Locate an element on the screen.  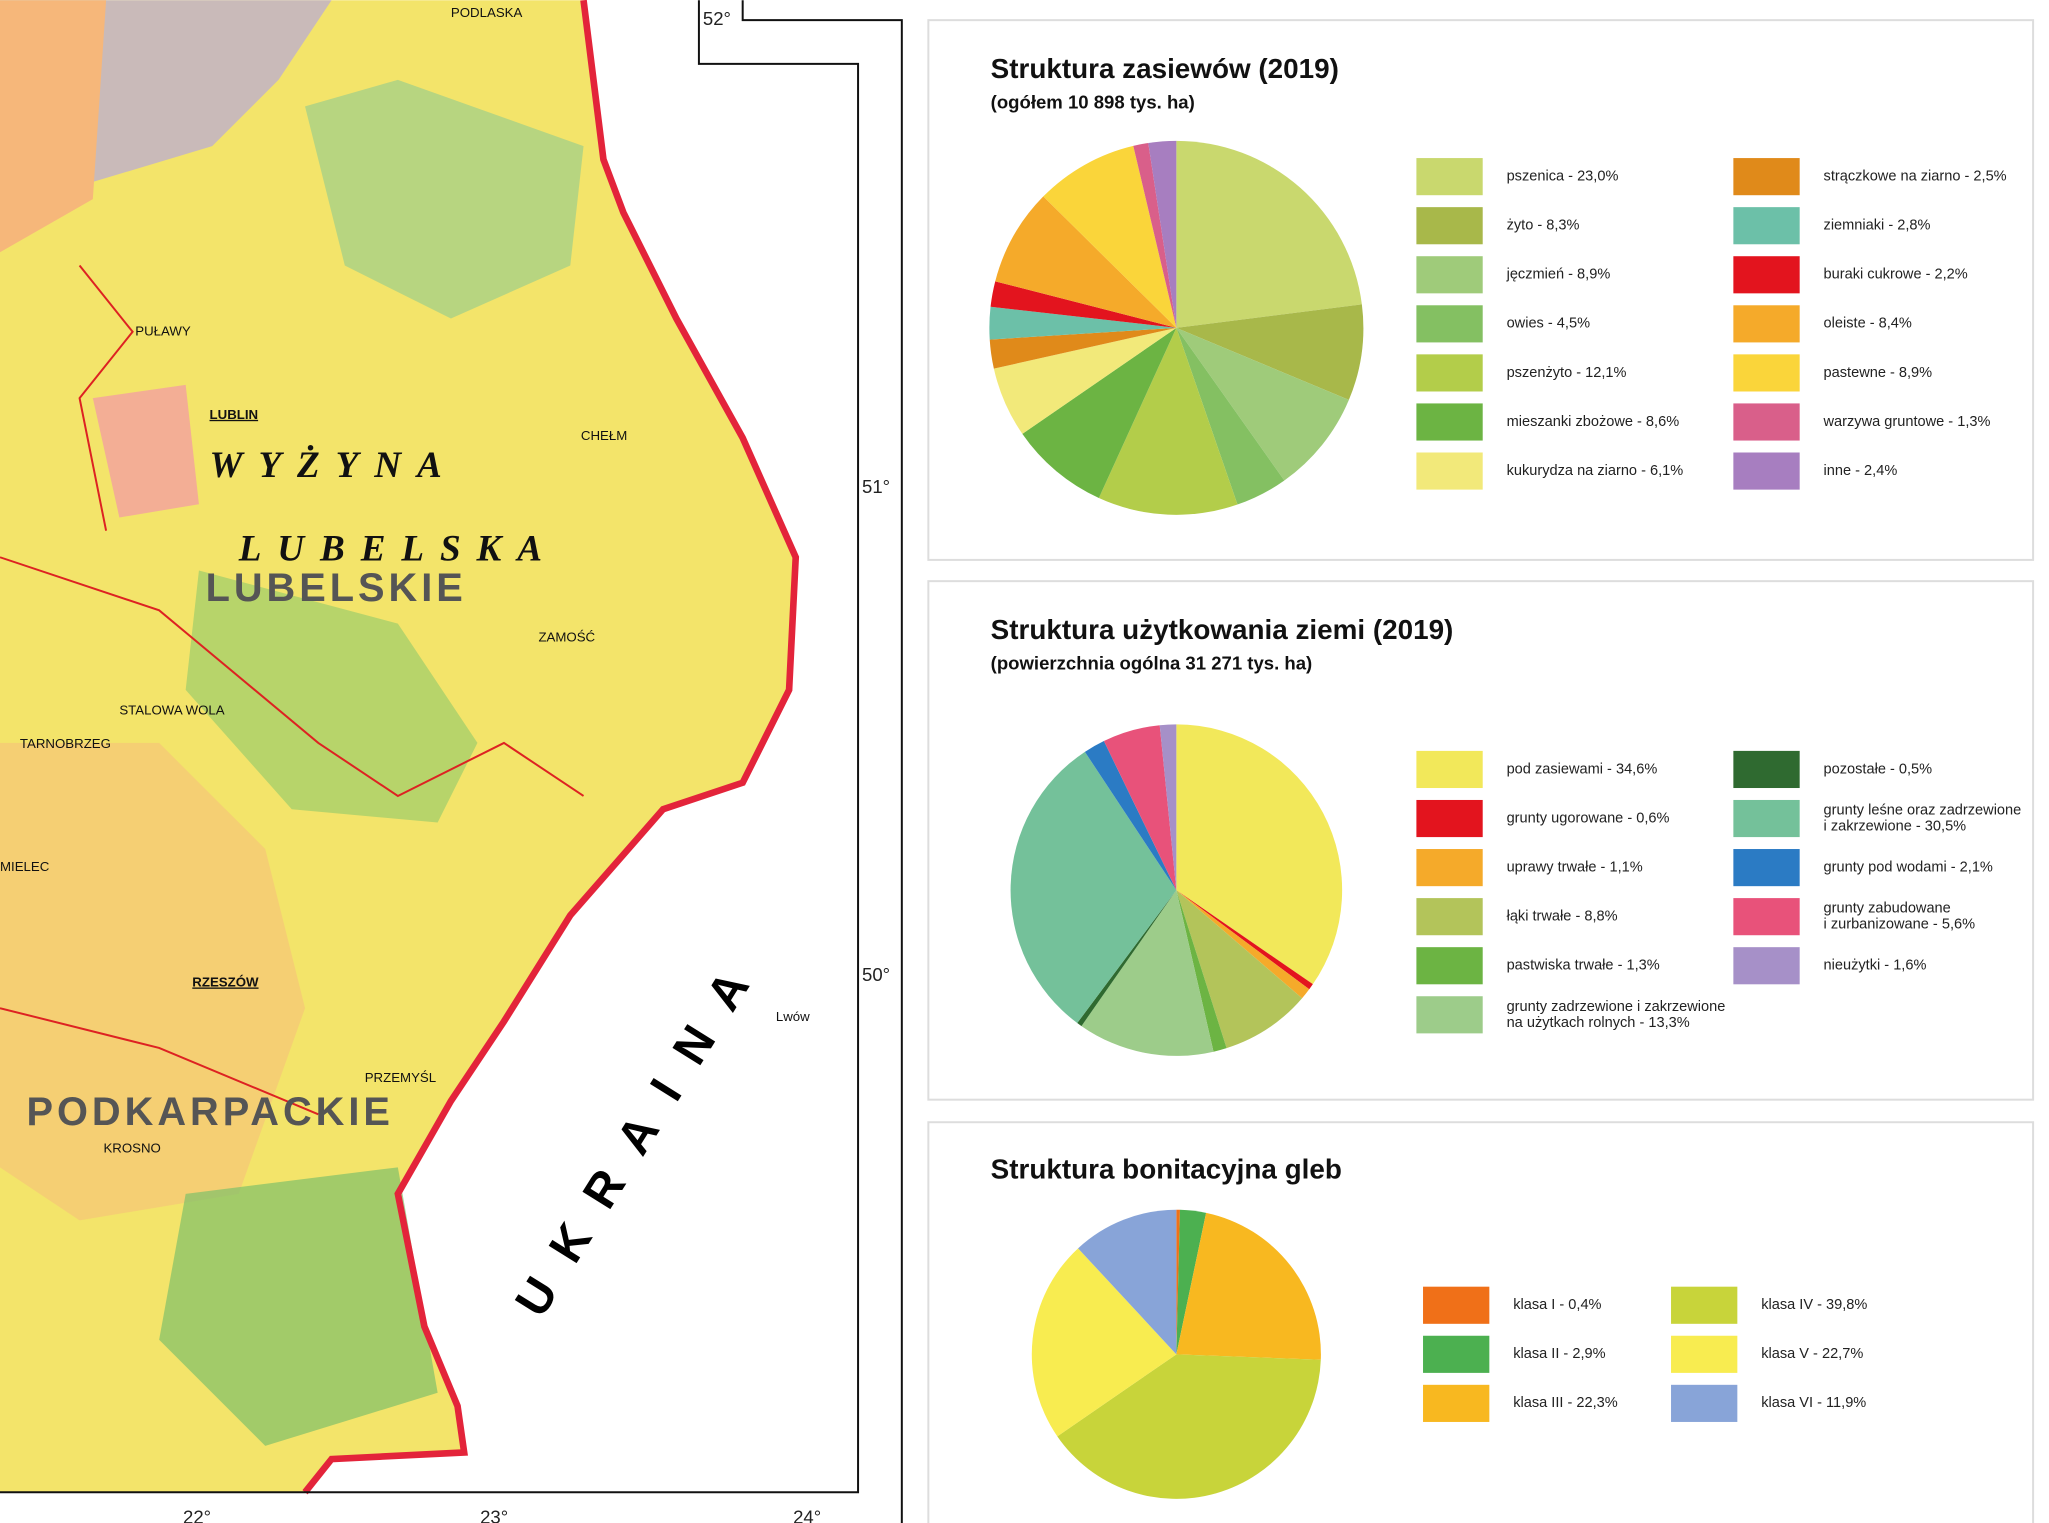
legend-label: warzywa gruntowe - 1,3% is located at coordinates (1907, 422).